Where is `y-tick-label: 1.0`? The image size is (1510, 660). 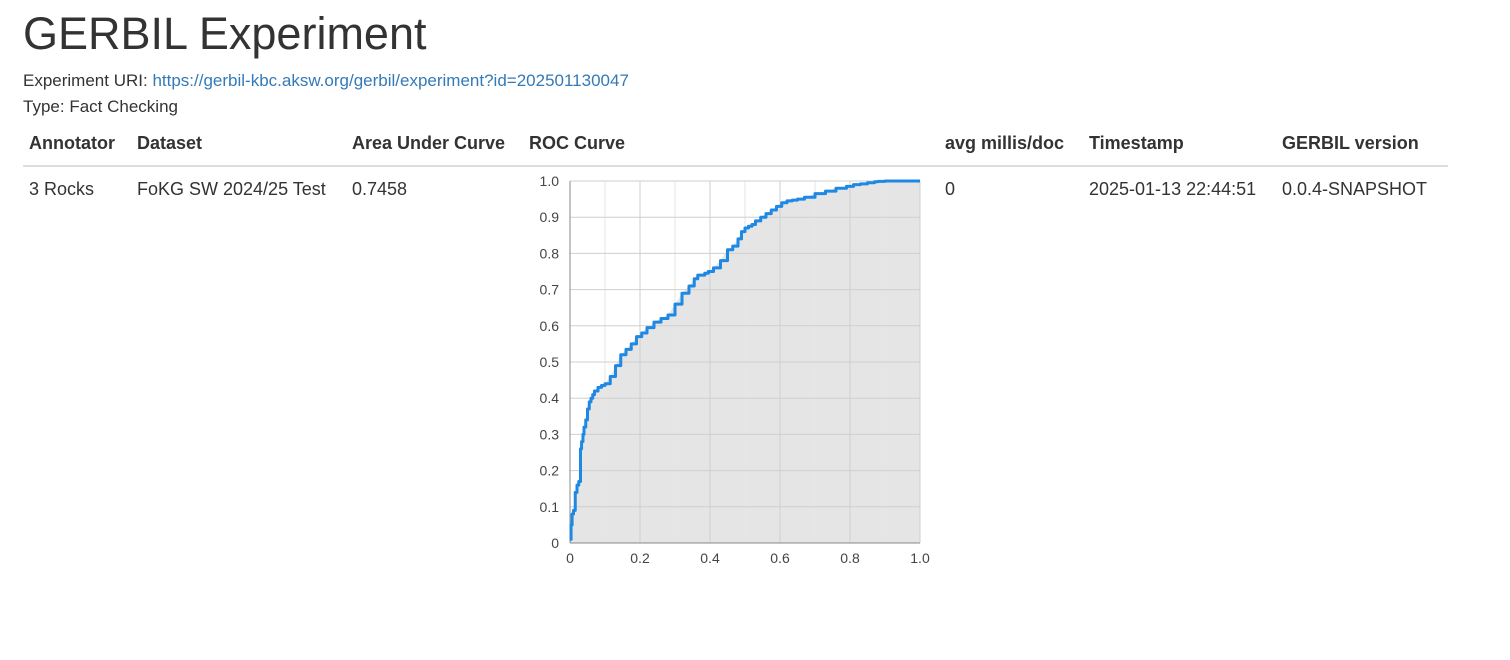 y-tick-label: 1.0 is located at coordinates (550, 181).